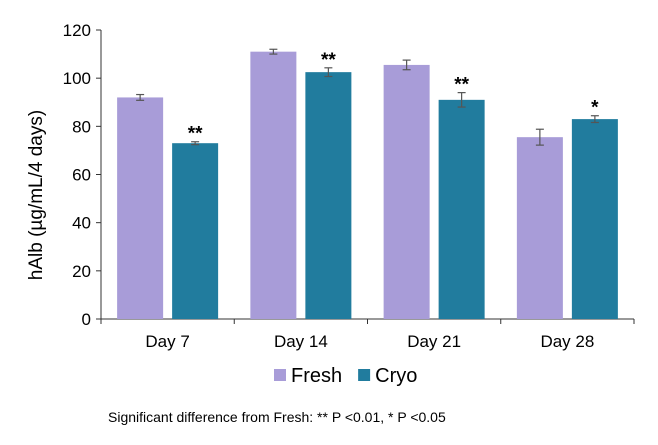 The width and height of the screenshot is (658, 445). Describe the element at coordinates (86, 319) in the screenshot. I see `y-tick-label: 0` at that location.